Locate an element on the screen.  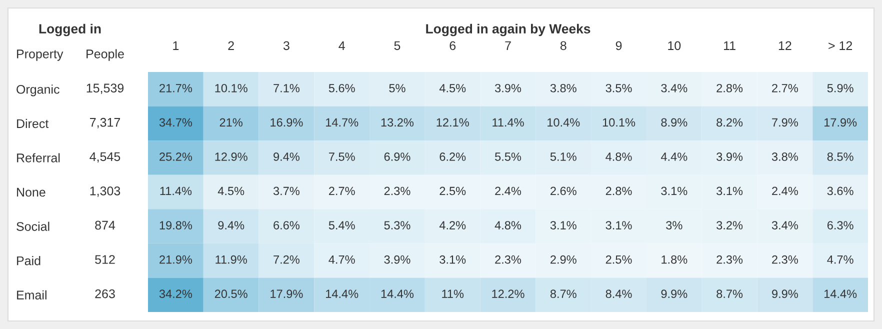
x-tick-label: > 12 is located at coordinates (840, 45).